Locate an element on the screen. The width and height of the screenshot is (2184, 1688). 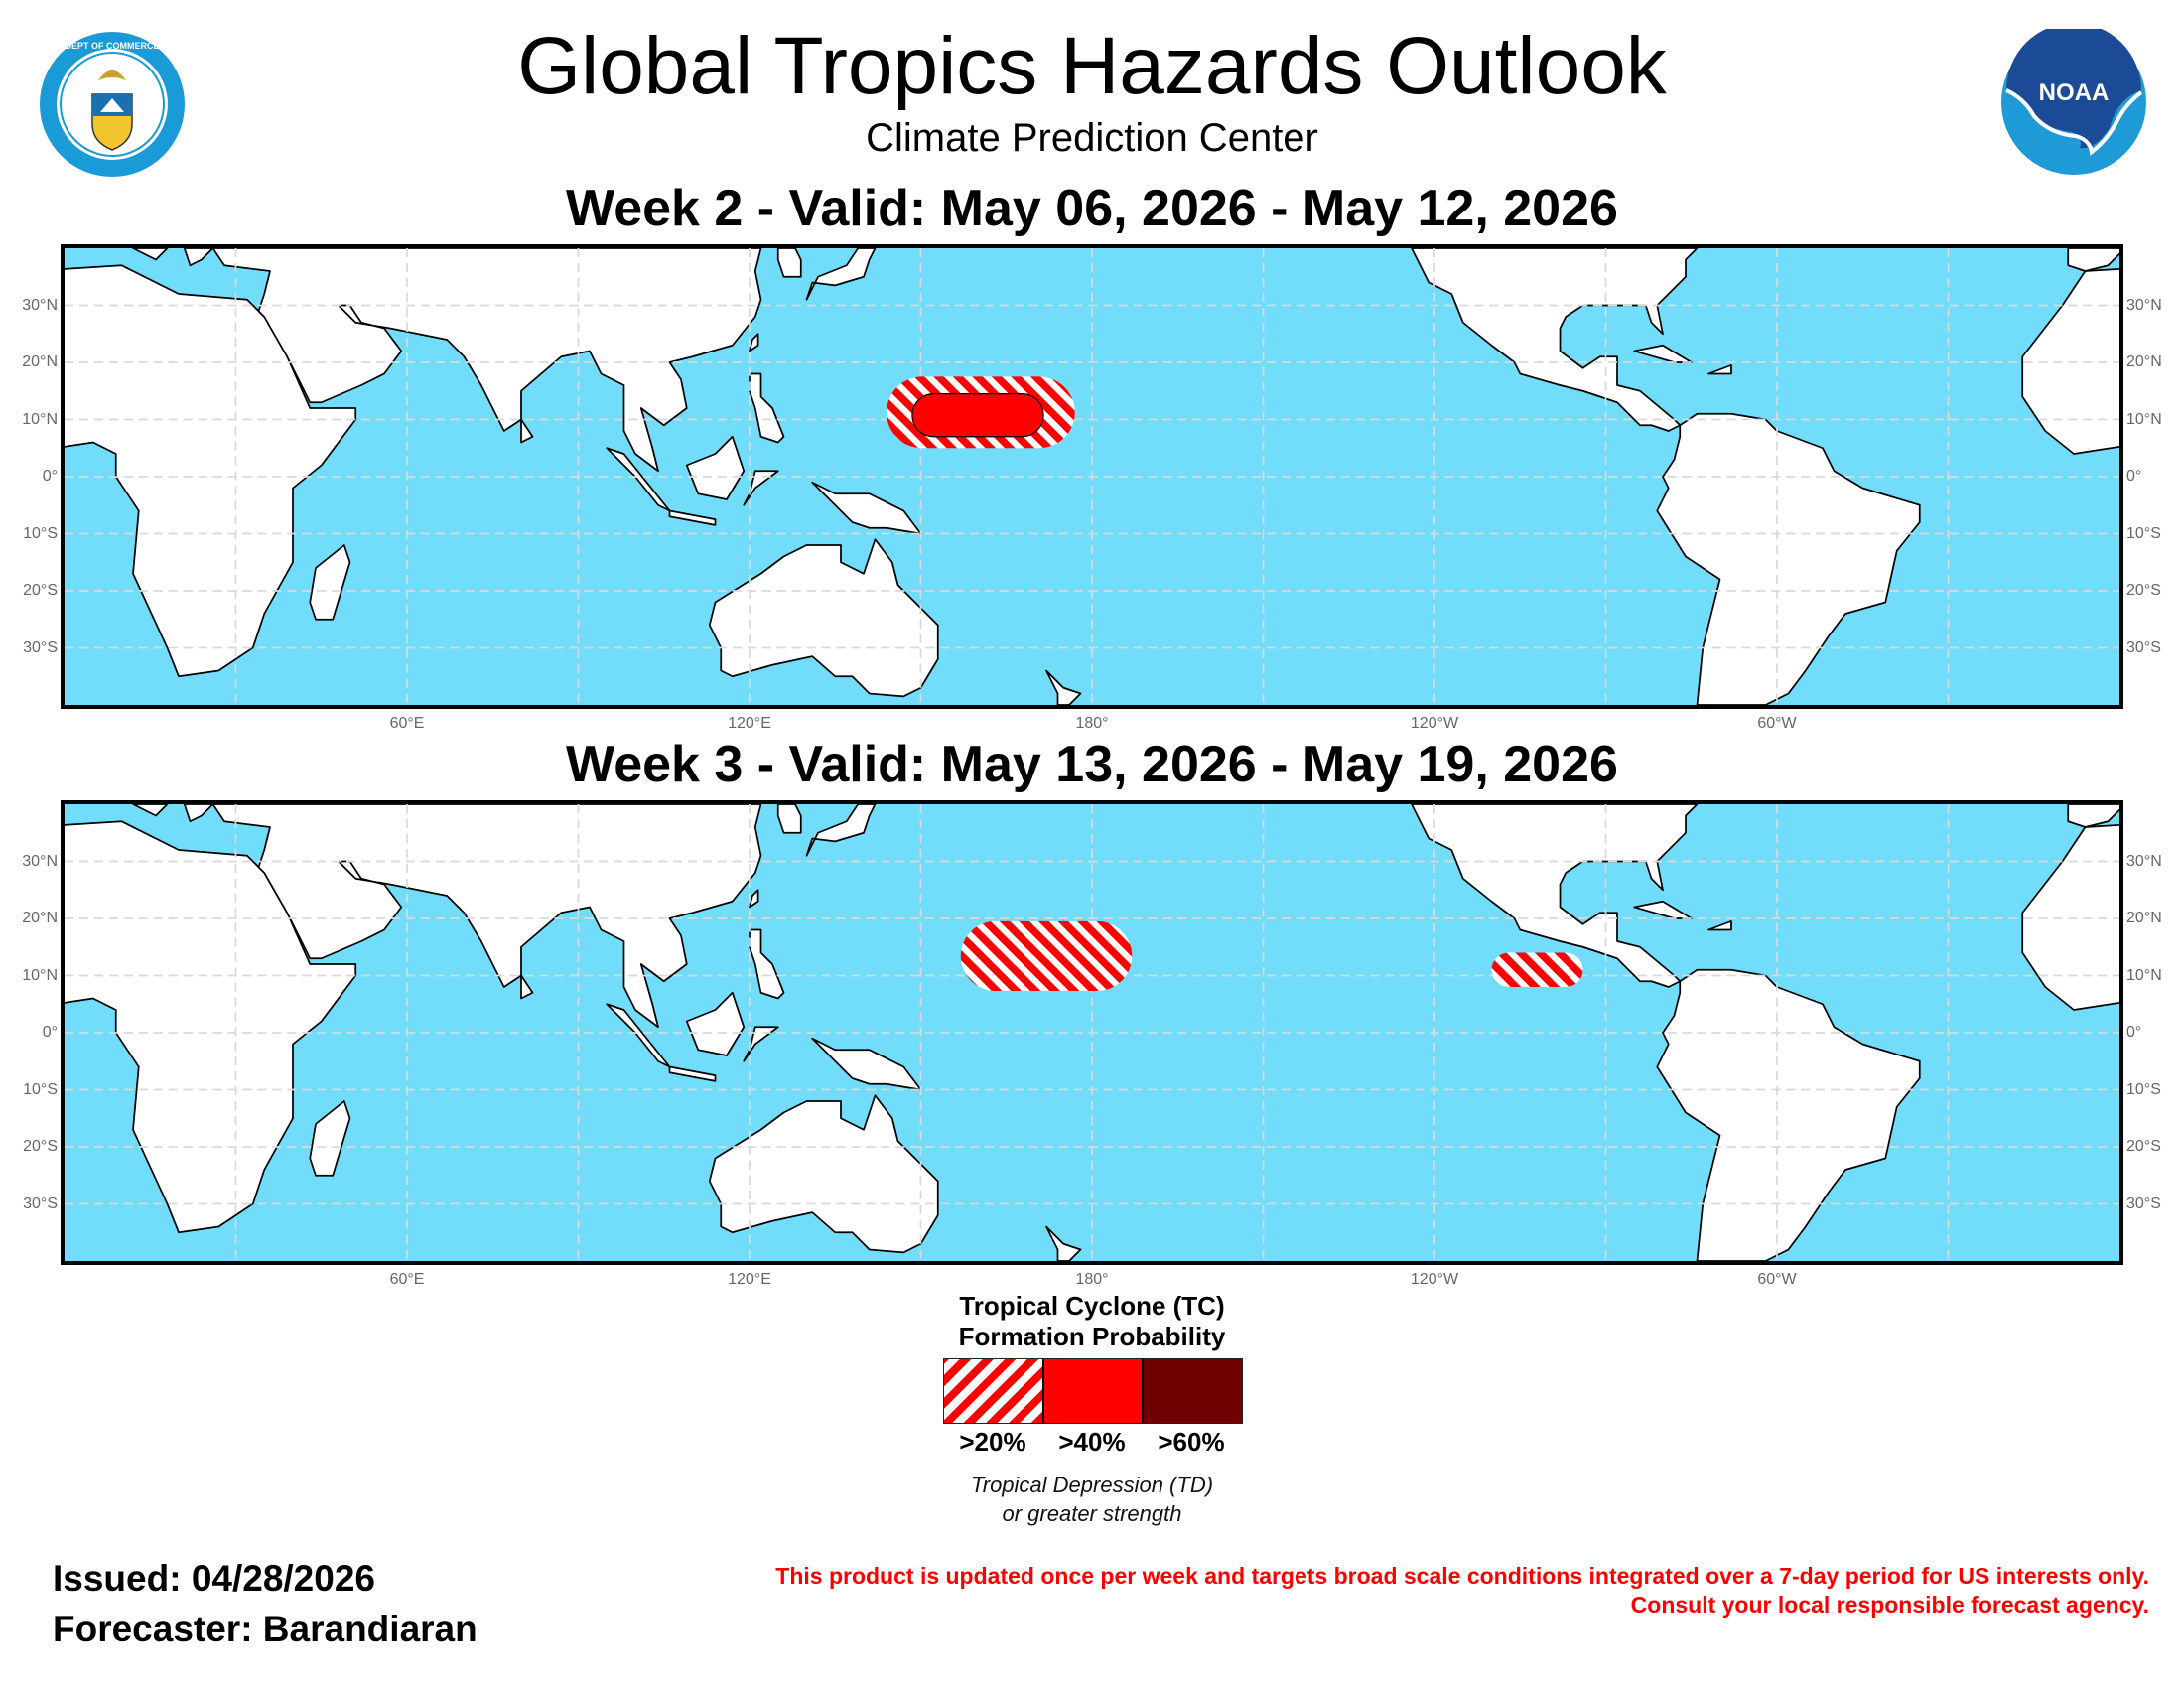
landmass-sumatra is located at coordinates (638, 479).